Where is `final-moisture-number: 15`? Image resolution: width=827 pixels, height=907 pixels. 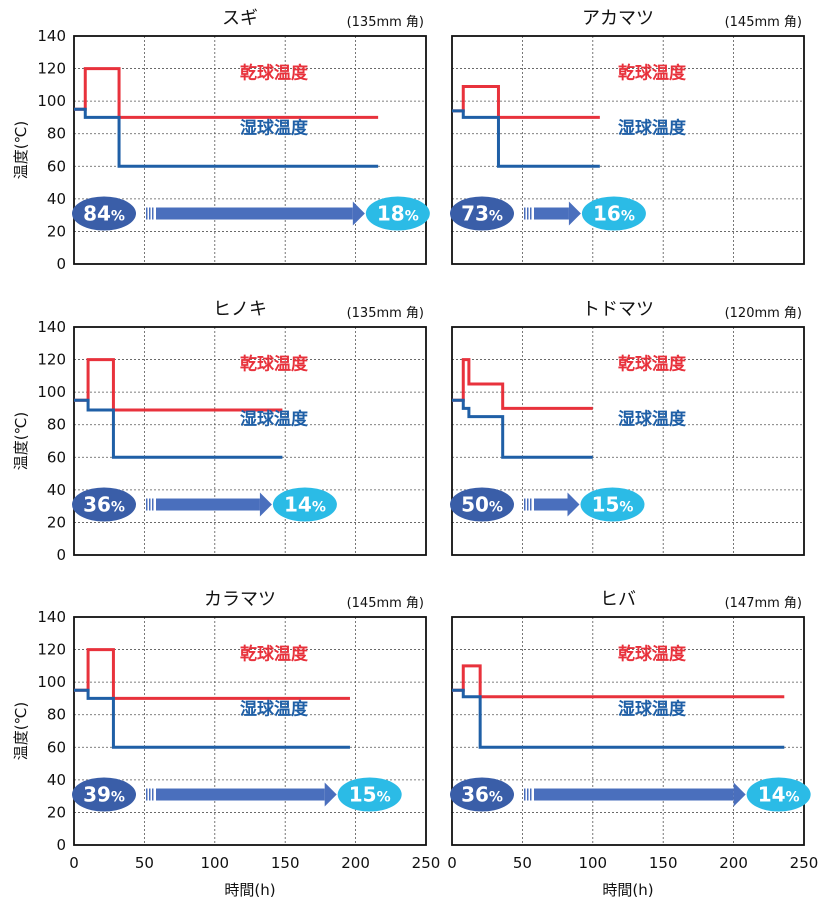
final-moisture-number: 15 is located at coordinates (363, 795).